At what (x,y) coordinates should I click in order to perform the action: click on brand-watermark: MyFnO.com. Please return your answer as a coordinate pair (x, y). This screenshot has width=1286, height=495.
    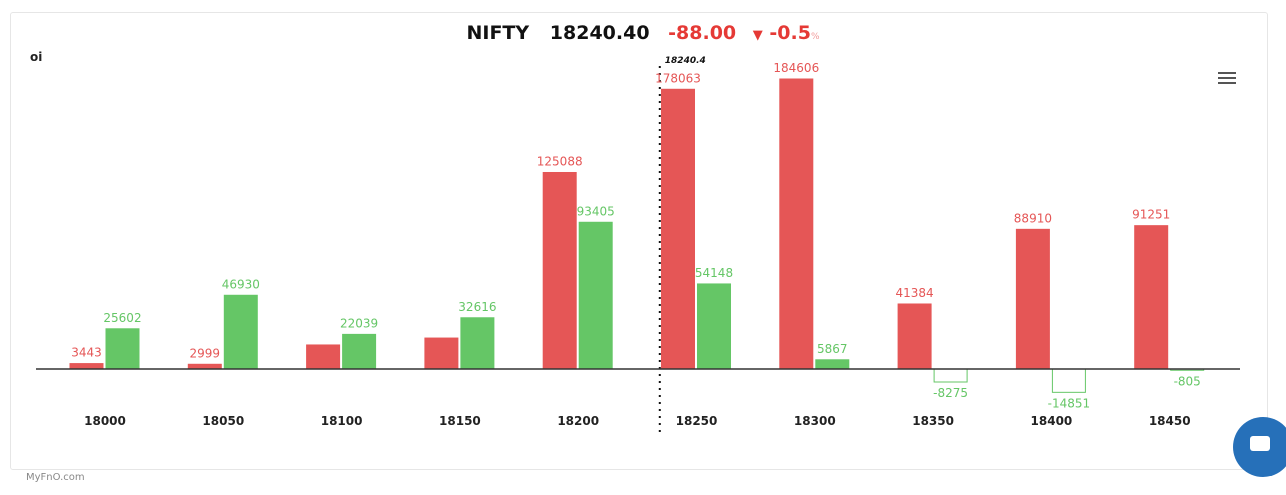
    Looking at the image, I should click on (55, 477).